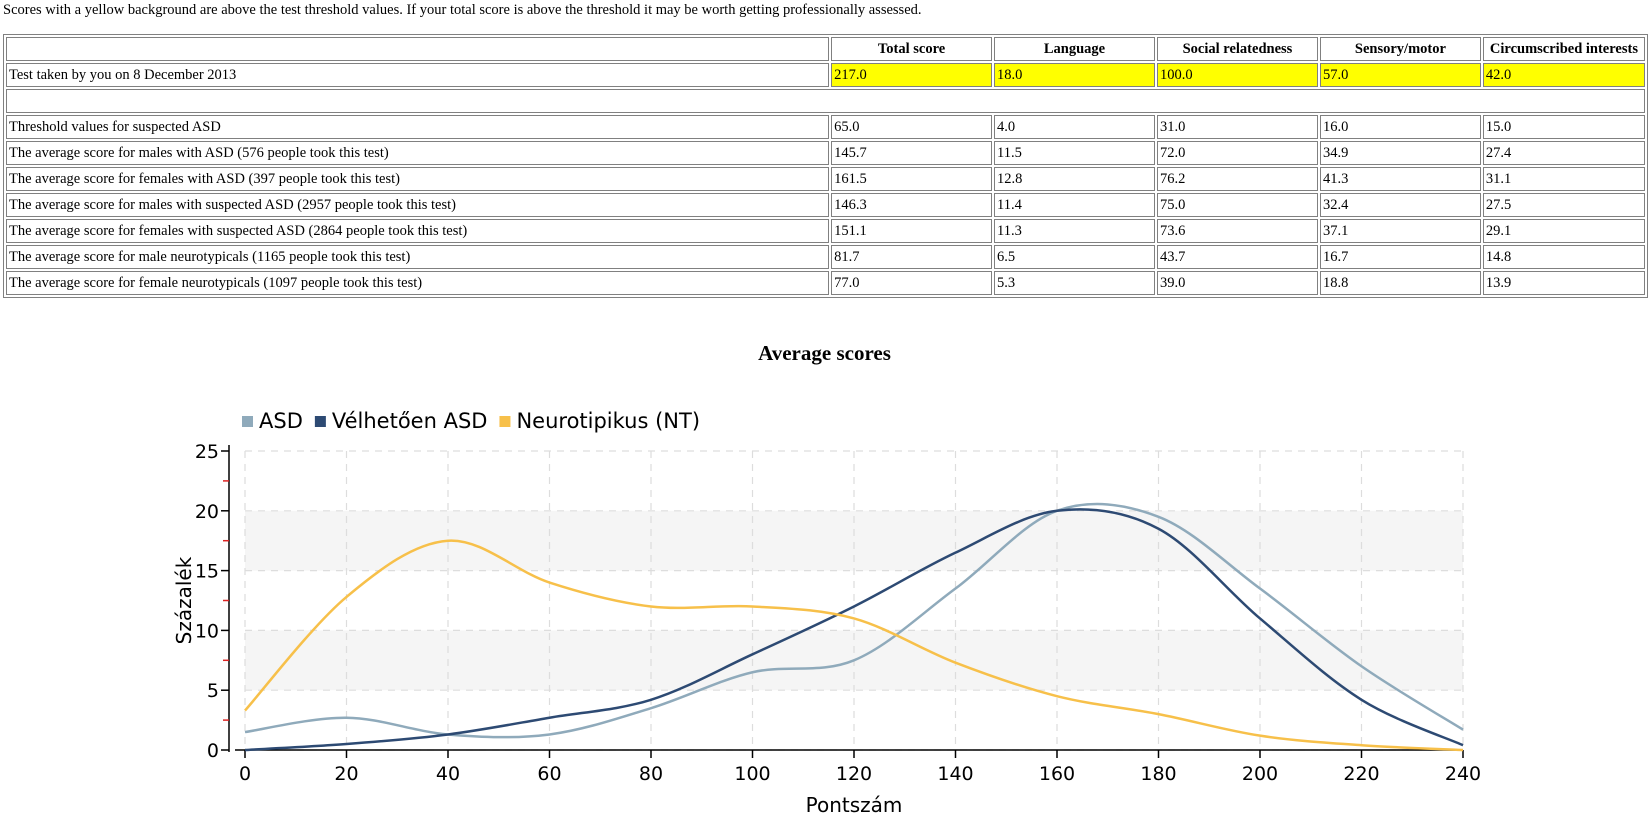 Image resolution: width=1649 pixels, height=825 pixels. I want to click on score-cell: 81.7, so click(912, 257).